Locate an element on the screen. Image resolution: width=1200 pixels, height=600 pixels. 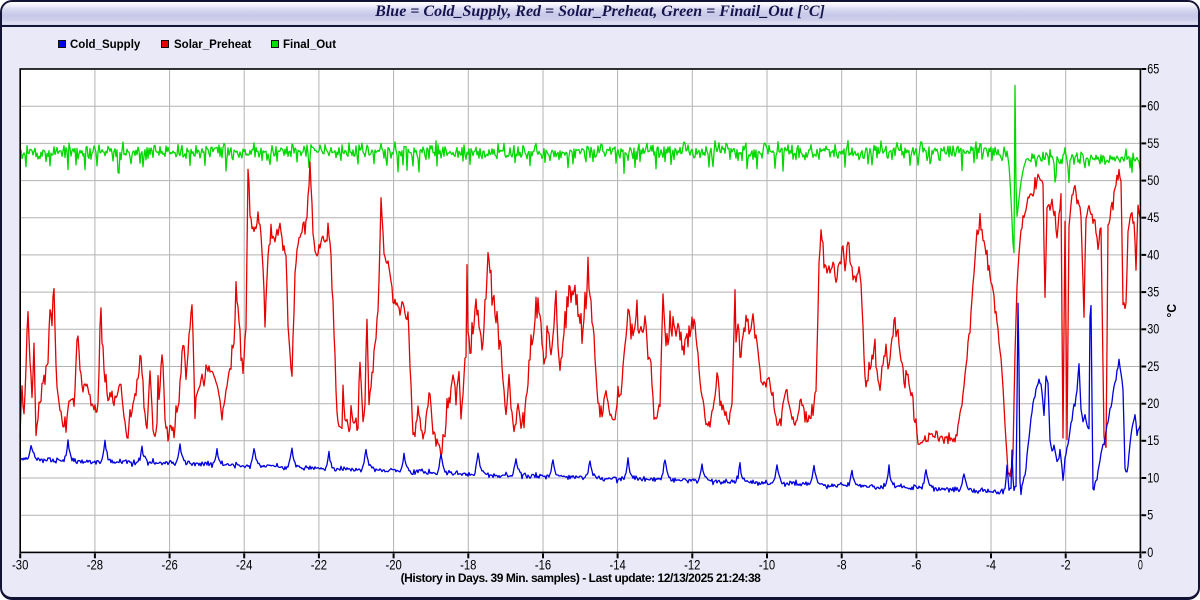
svg-text: -10 is located at coordinates (767, 565).